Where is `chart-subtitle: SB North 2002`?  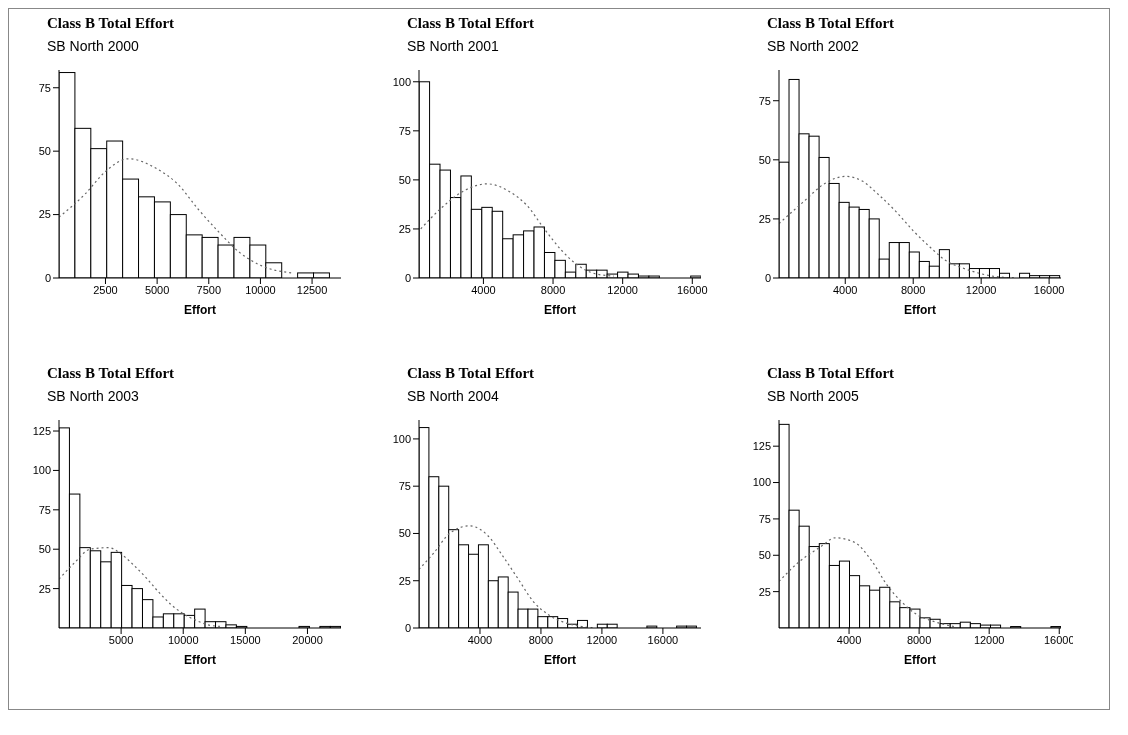 chart-subtitle: SB North 2002 is located at coordinates (813, 46).